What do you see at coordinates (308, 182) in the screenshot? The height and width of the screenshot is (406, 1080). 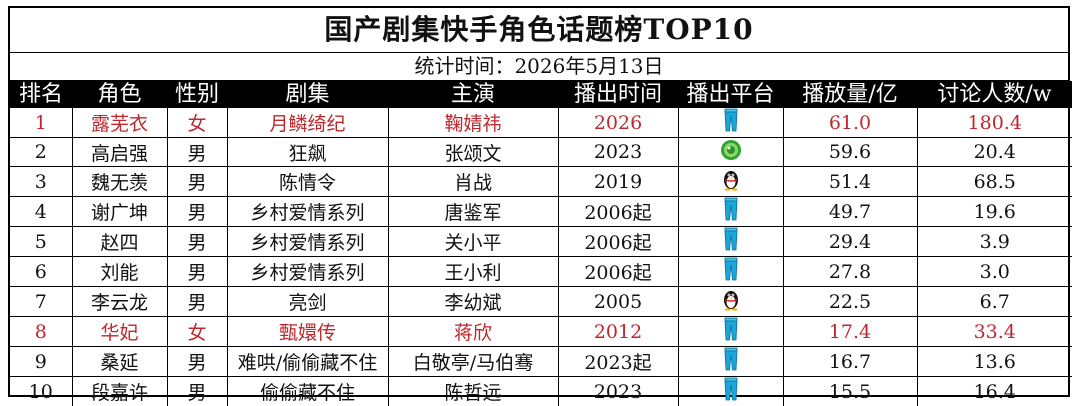 I see `drama-cell: 陈情令` at bounding box center [308, 182].